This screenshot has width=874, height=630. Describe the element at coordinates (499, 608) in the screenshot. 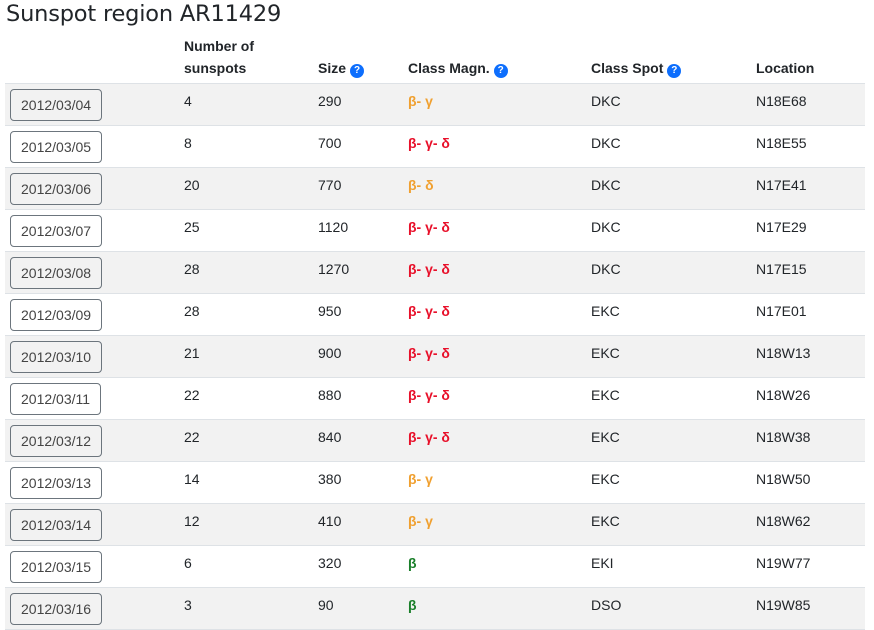

I see `class-magn-cell: β` at that location.